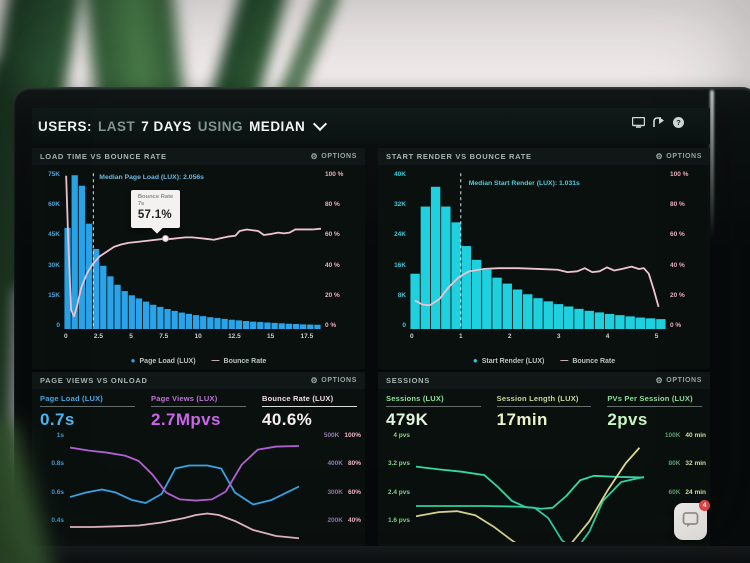 This screenshot has width=750, height=563. I want to click on metric-page-views: Page Views (LUX) 2.7Mpvs, so click(198, 412).